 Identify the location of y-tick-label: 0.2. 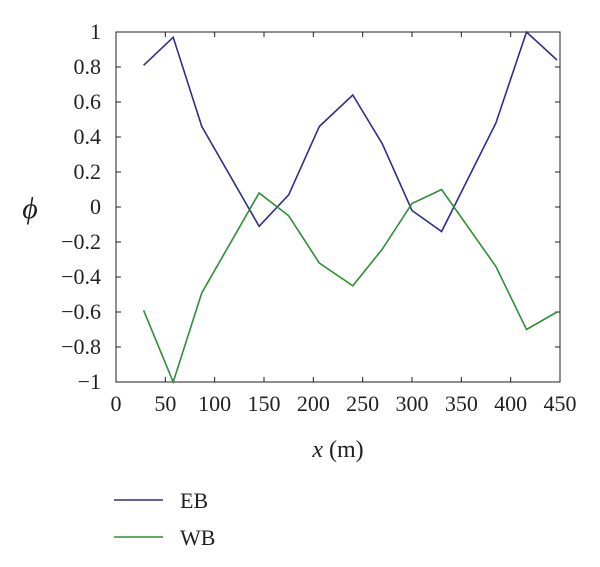
(88, 171).